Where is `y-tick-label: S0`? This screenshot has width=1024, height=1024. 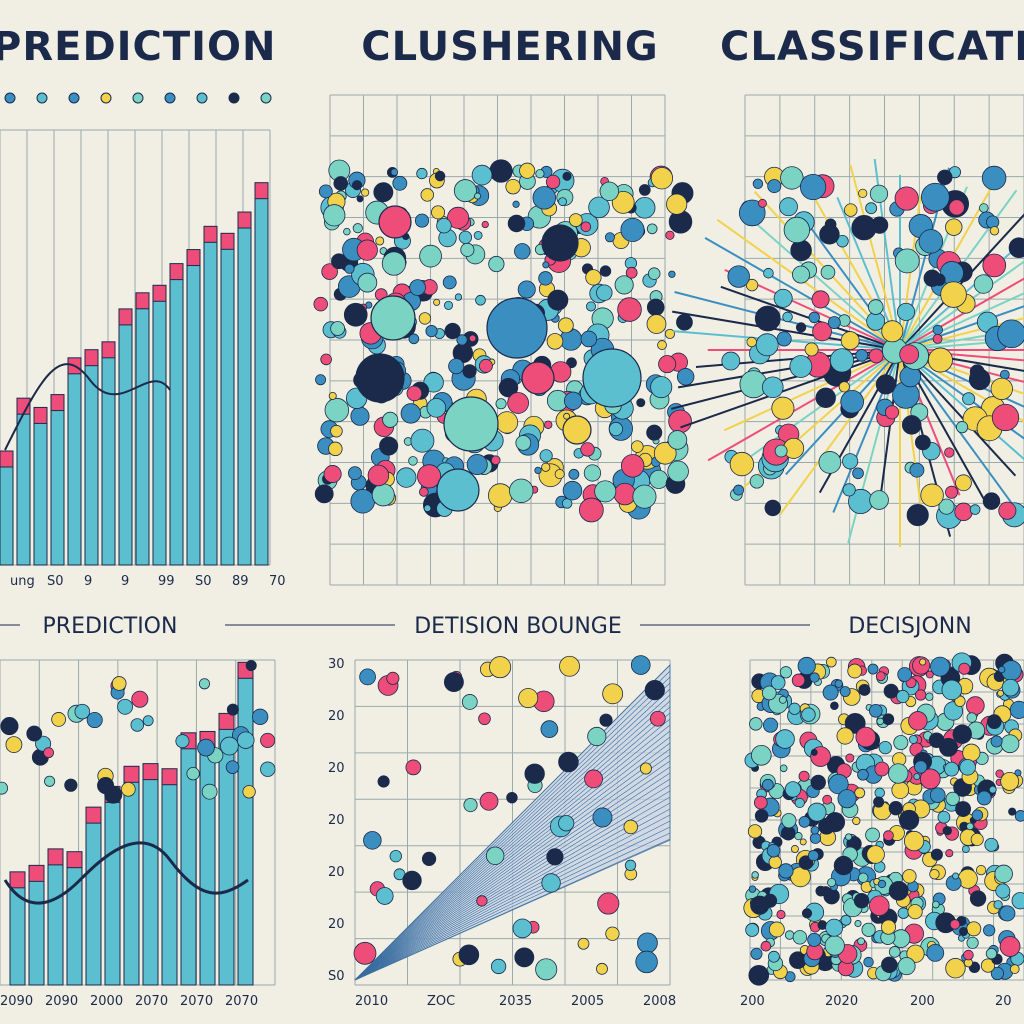
y-tick-label: S0 is located at coordinates (336, 976).